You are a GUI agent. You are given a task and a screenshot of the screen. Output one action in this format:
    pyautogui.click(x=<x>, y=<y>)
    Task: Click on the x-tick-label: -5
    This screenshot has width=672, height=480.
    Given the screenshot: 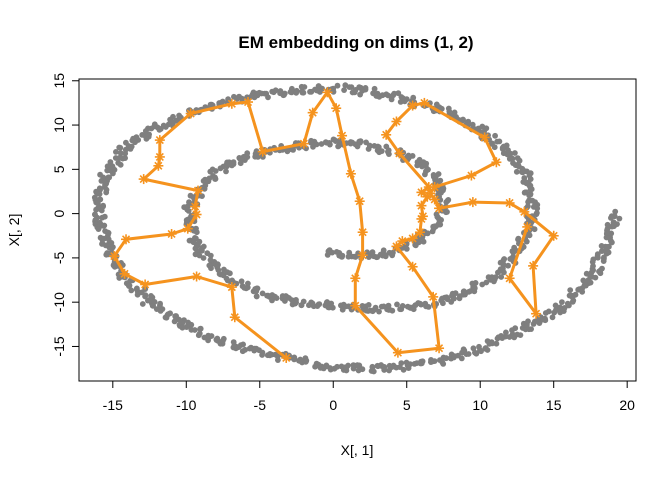 What is the action you would take?
    pyautogui.click(x=260, y=405)
    